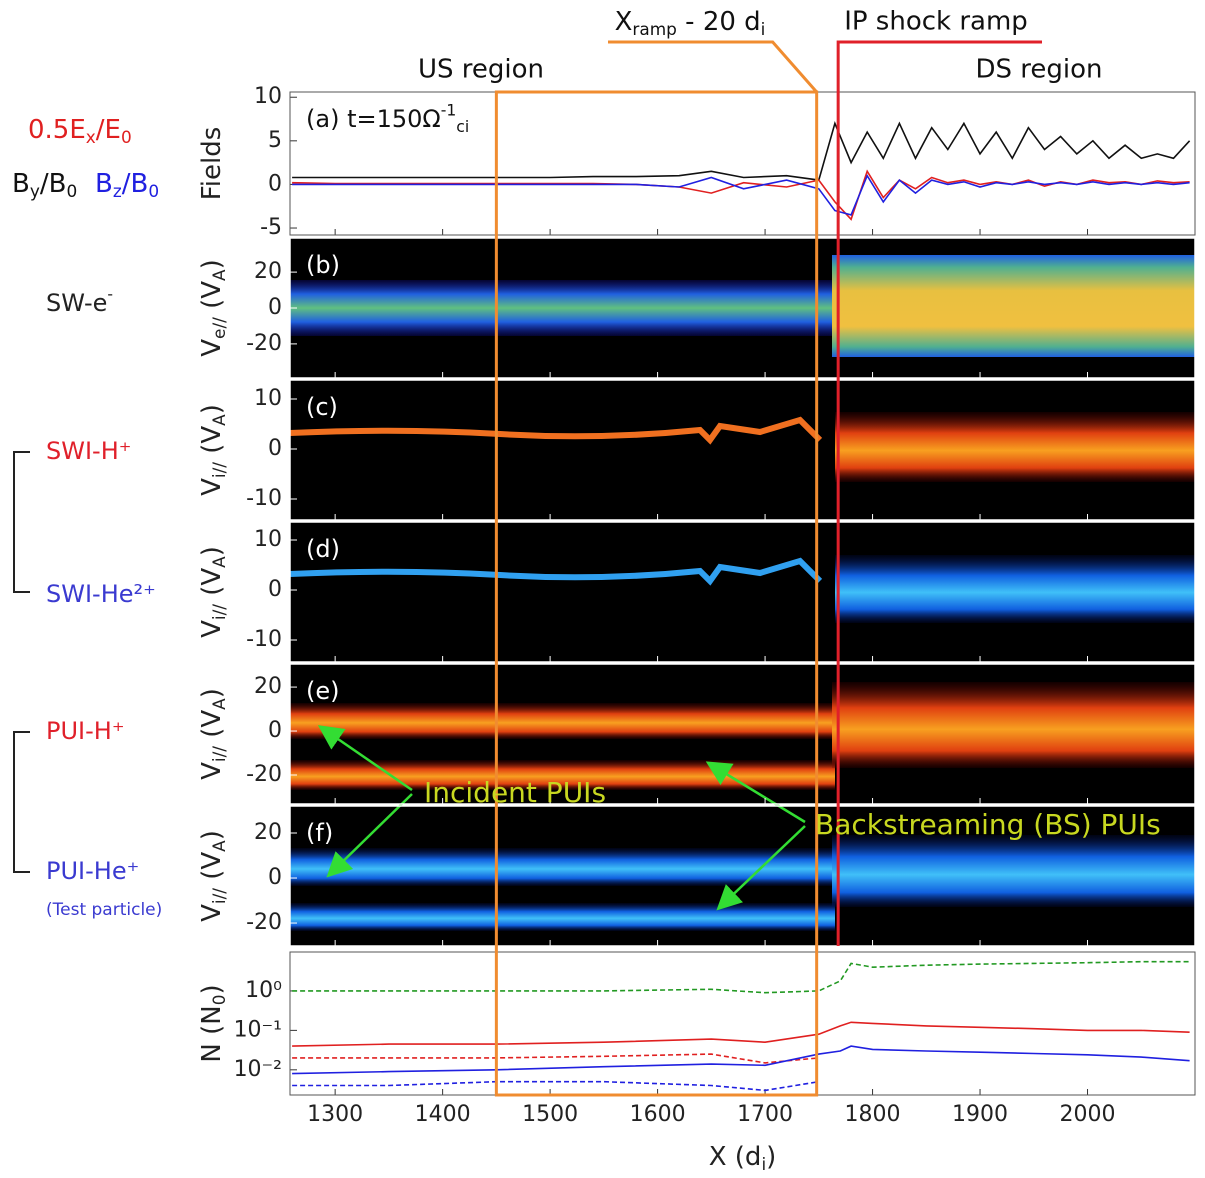  I want to click on x-tick-label: 1900, so click(980, 1114).